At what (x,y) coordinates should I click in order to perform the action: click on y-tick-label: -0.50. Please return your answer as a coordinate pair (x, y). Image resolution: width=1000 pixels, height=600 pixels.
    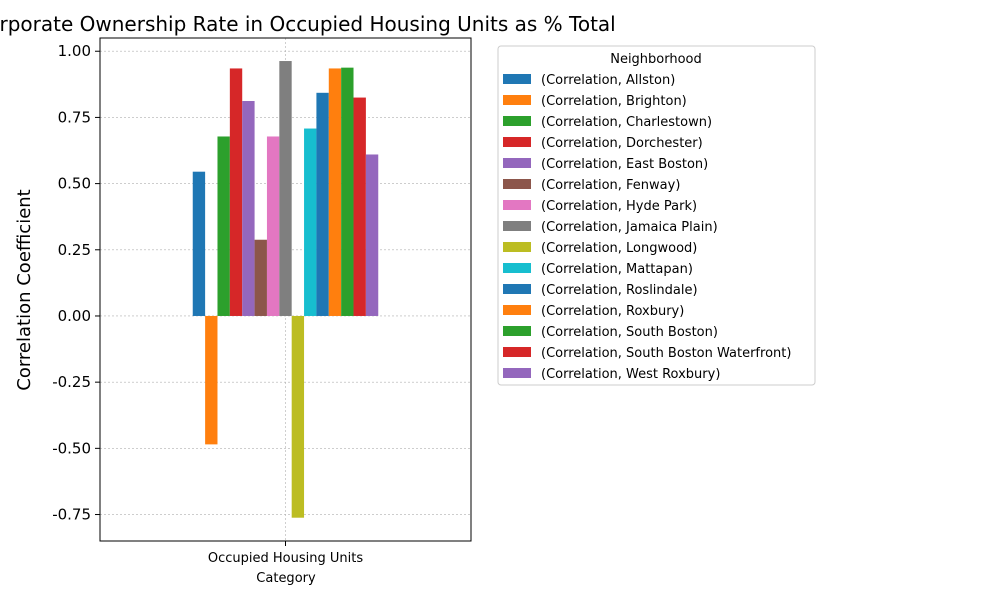
    Looking at the image, I should click on (71, 448).